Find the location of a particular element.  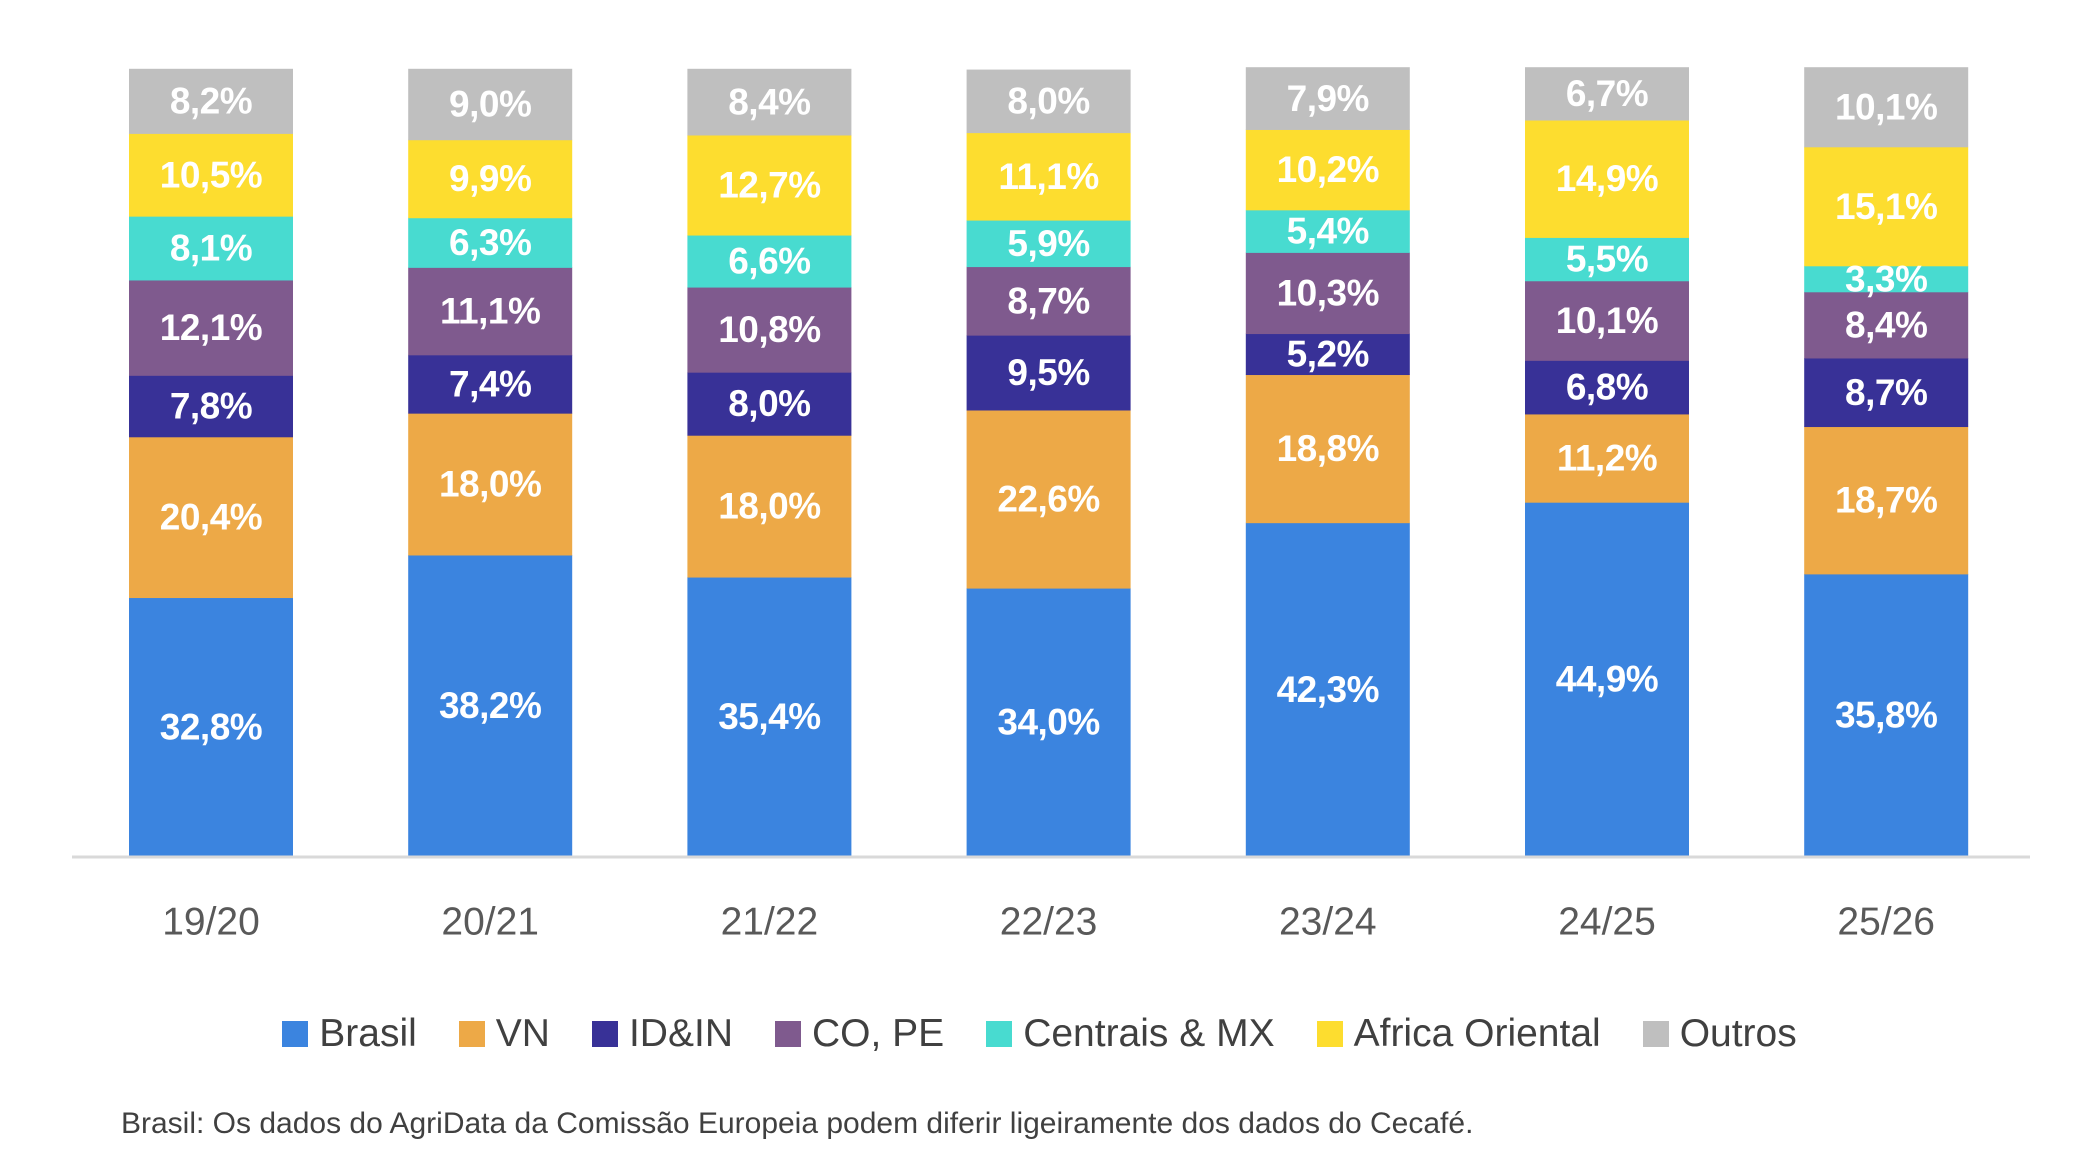

data-label-outros: 8,2% is located at coordinates (211, 101).